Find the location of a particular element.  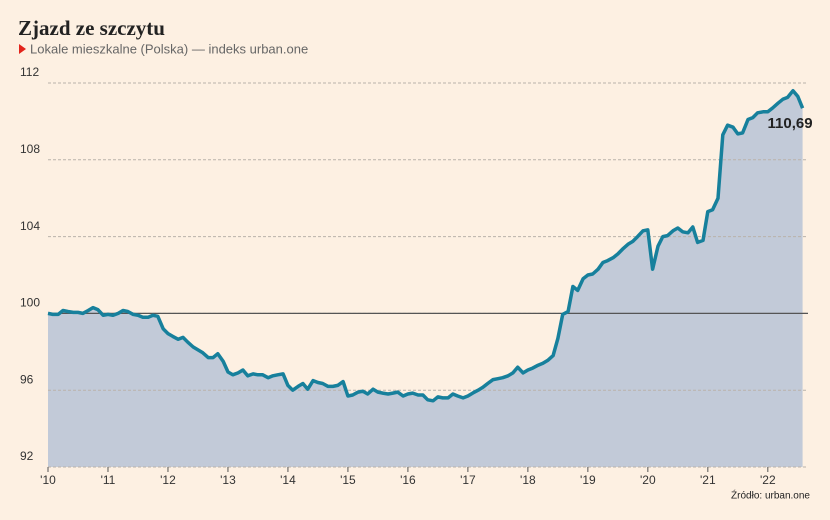

x-tick-label: '11 is located at coordinates (108, 480).